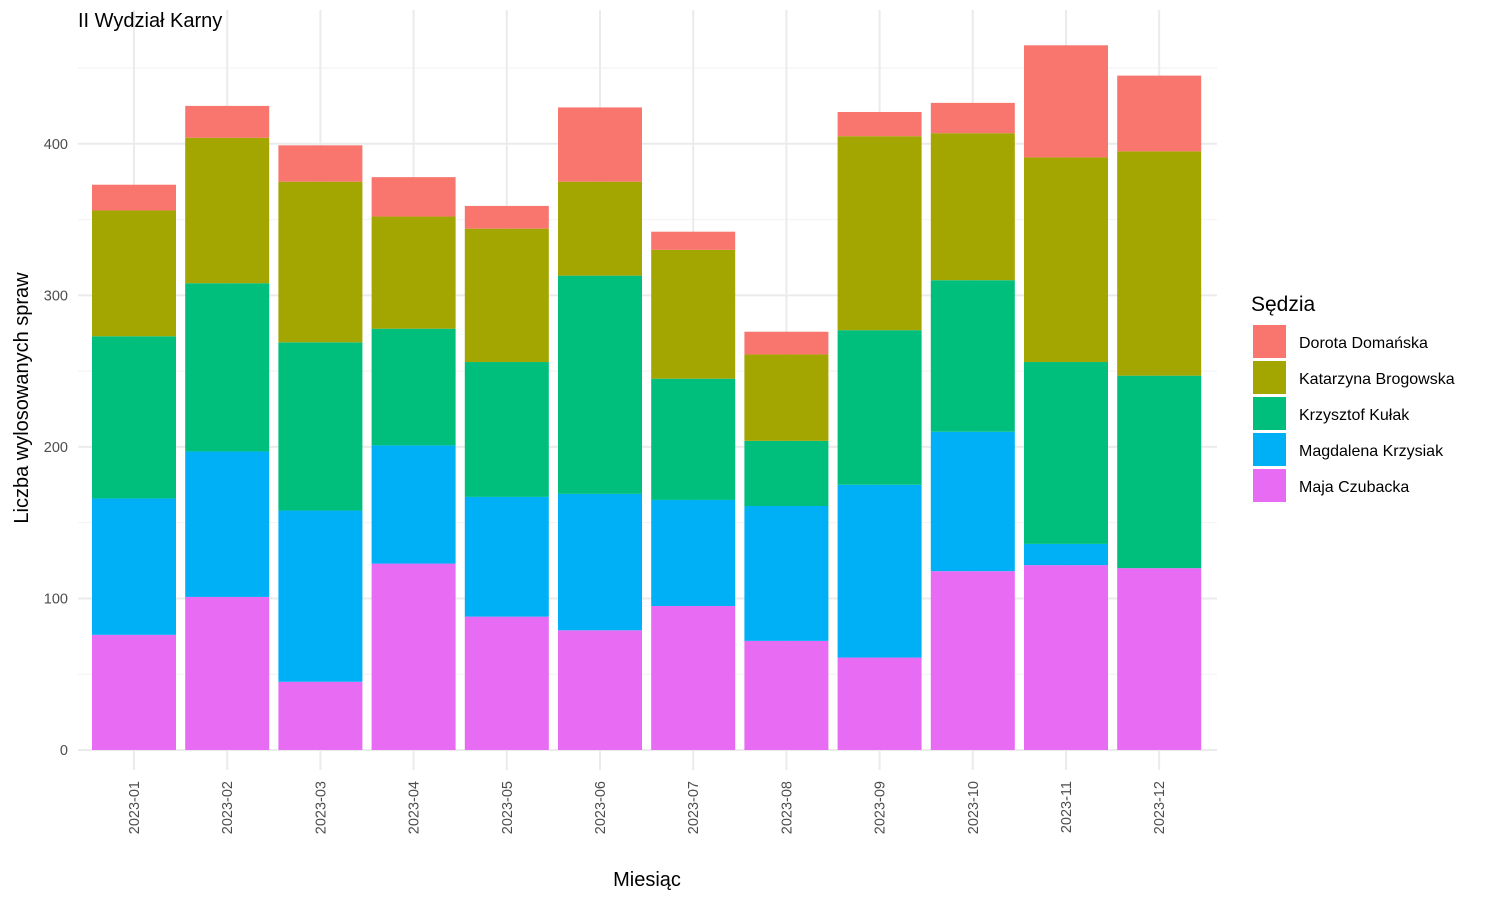 The height and width of the screenshot is (900, 1500). What do you see at coordinates (1283, 304) in the screenshot?
I see `legend-title: Sędzia` at bounding box center [1283, 304].